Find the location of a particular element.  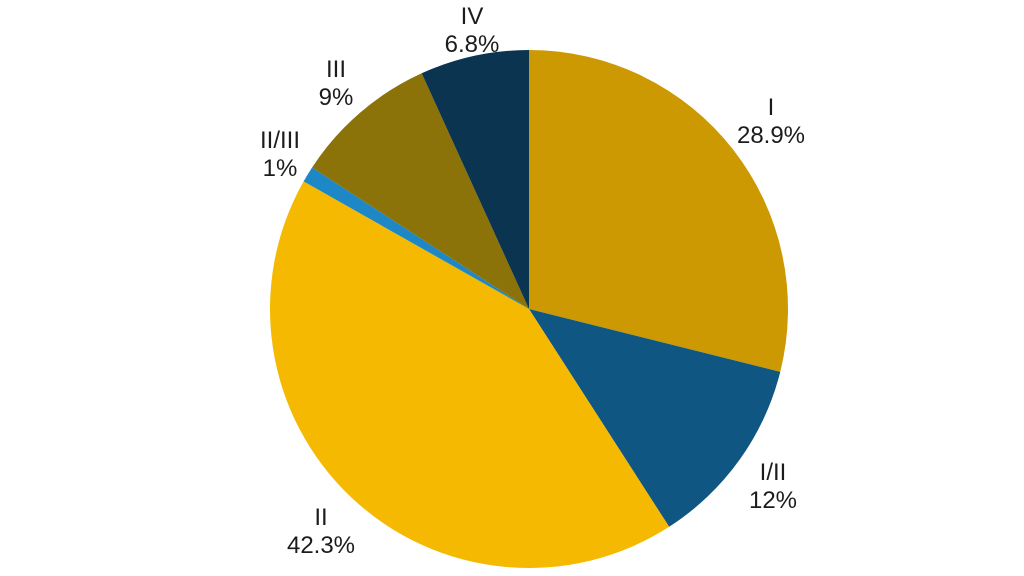

slice-category-text: III is located at coordinates (336, 69).